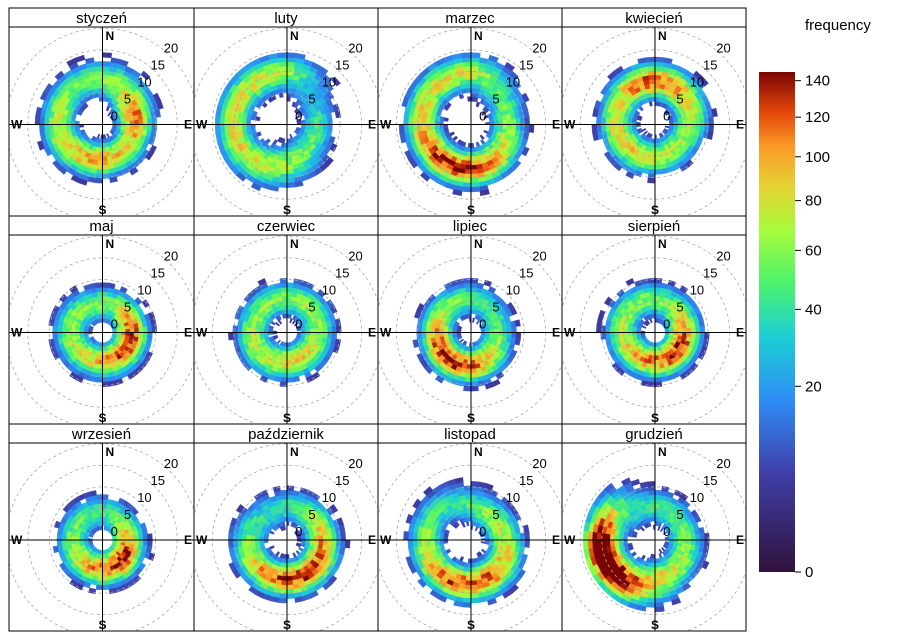 Image resolution: width=901 pixels, height=633 pixels. What do you see at coordinates (482, 324) in the screenshot?
I see `radial-tick-label: 0` at bounding box center [482, 324].